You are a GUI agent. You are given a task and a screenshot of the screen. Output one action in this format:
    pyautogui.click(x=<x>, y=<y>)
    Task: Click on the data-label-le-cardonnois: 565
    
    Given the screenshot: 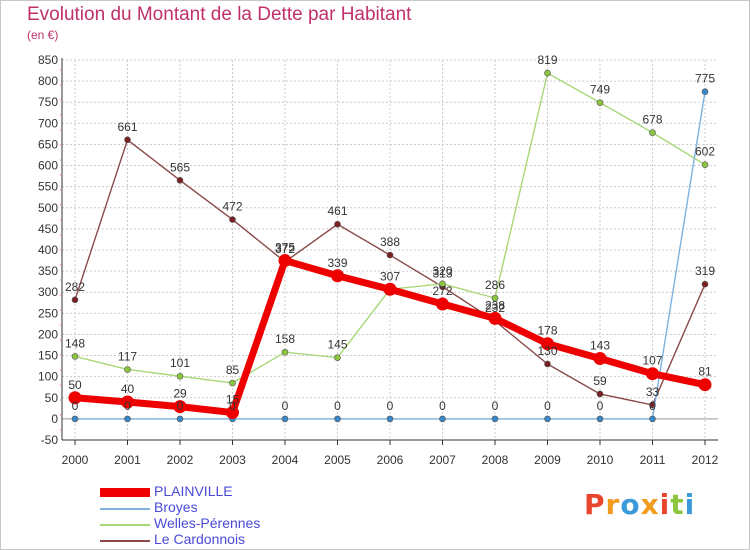 What is the action you would take?
    pyautogui.click(x=180, y=167)
    